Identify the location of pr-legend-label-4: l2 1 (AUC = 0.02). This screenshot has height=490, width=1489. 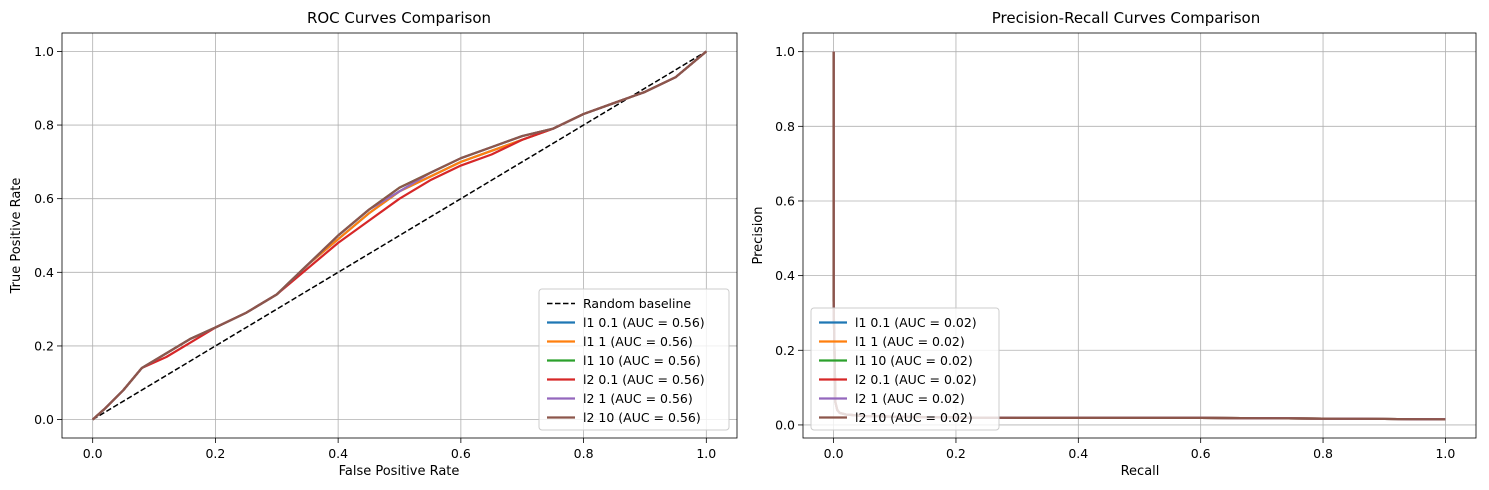
(910, 398).